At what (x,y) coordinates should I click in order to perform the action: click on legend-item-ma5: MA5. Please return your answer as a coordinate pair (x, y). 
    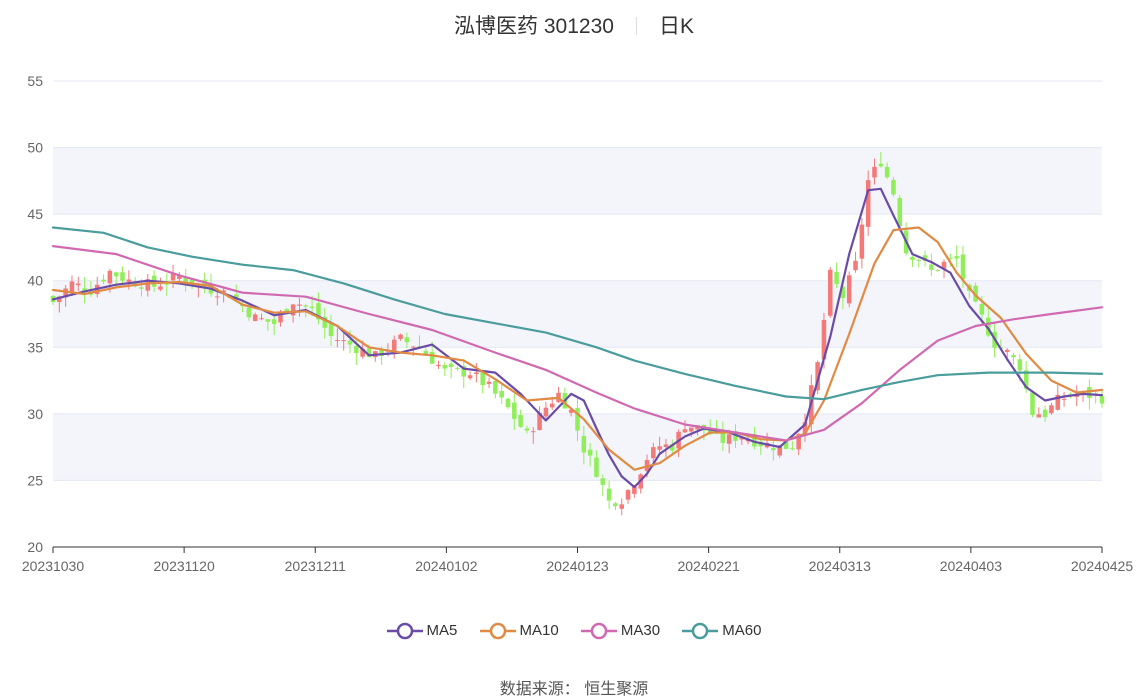
    Looking at the image, I should click on (421, 631).